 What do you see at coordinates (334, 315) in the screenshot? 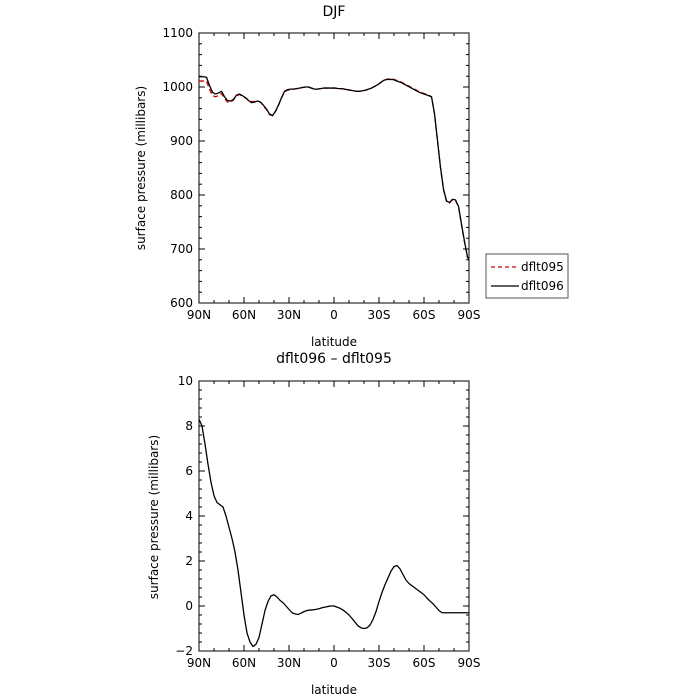
I see `top-x-tick-label: 0` at bounding box center [334, 315].